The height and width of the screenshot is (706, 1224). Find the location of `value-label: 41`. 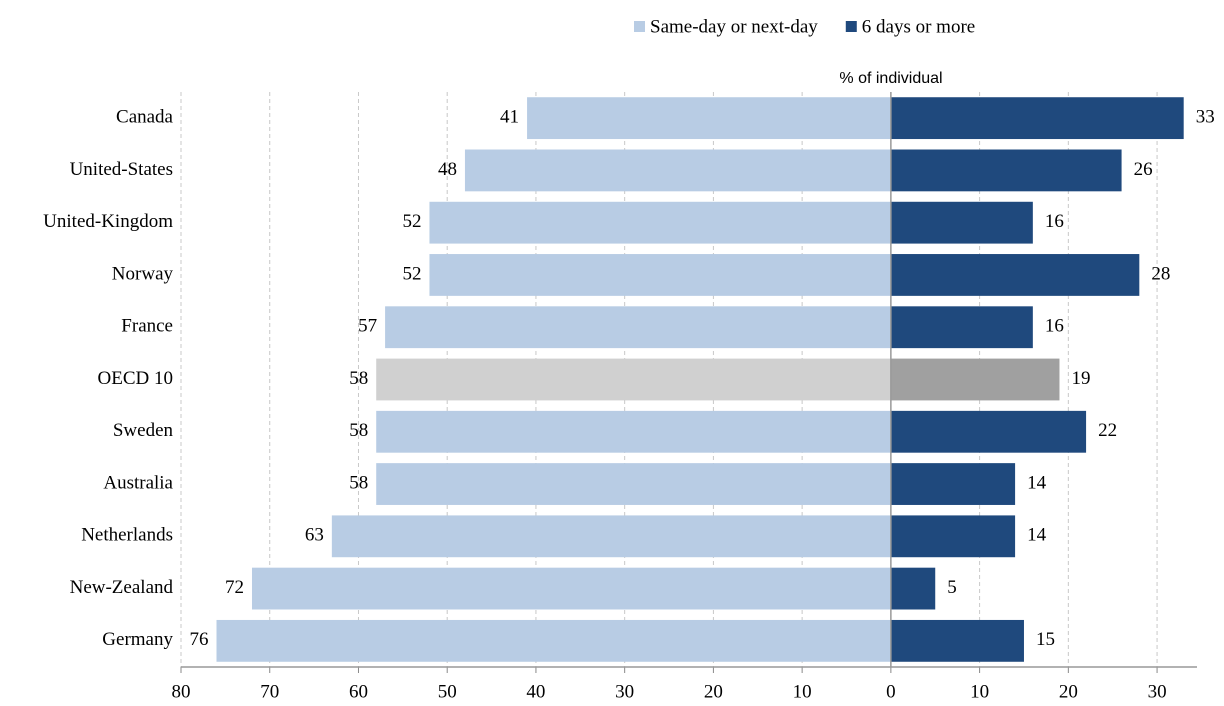

value-label: 41 is located at coordinates (509, 116).